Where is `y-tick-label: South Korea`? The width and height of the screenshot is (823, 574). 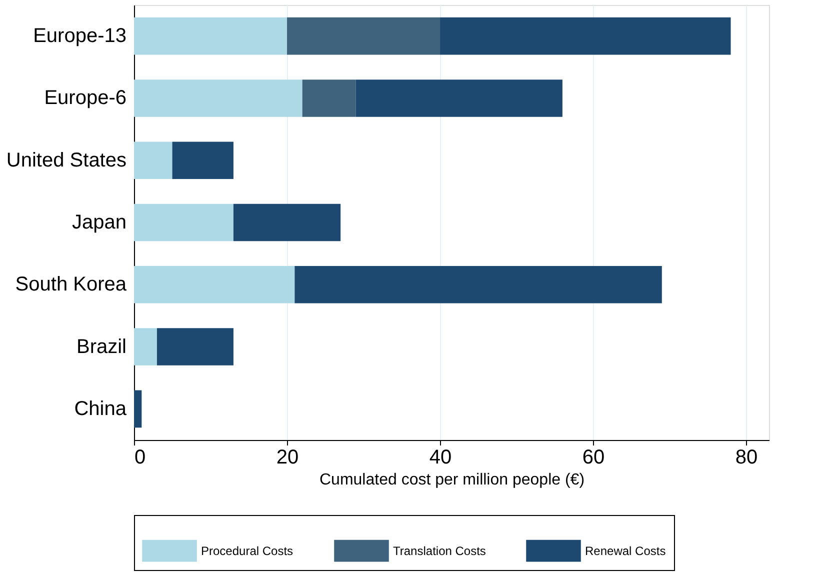
y-tick-label: South Korea is located at coordinates (71, 285).